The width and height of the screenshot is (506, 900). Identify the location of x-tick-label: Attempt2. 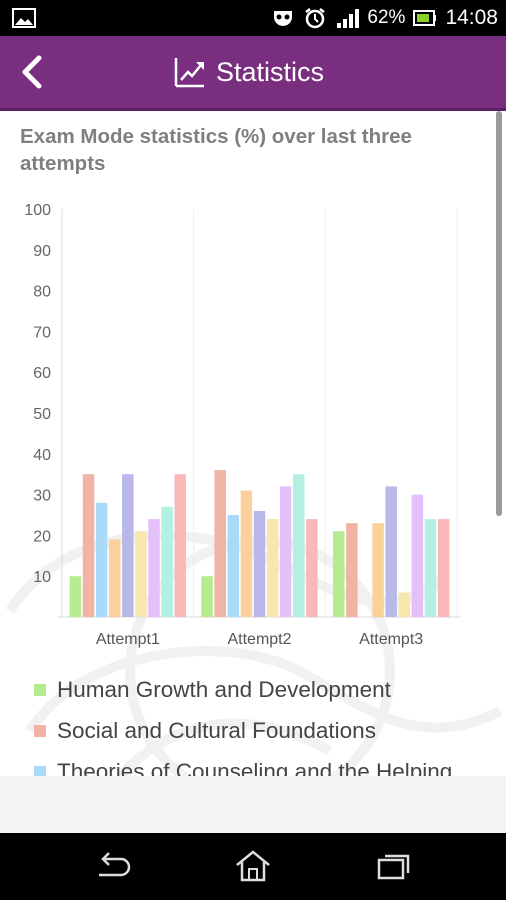
(259, 639).